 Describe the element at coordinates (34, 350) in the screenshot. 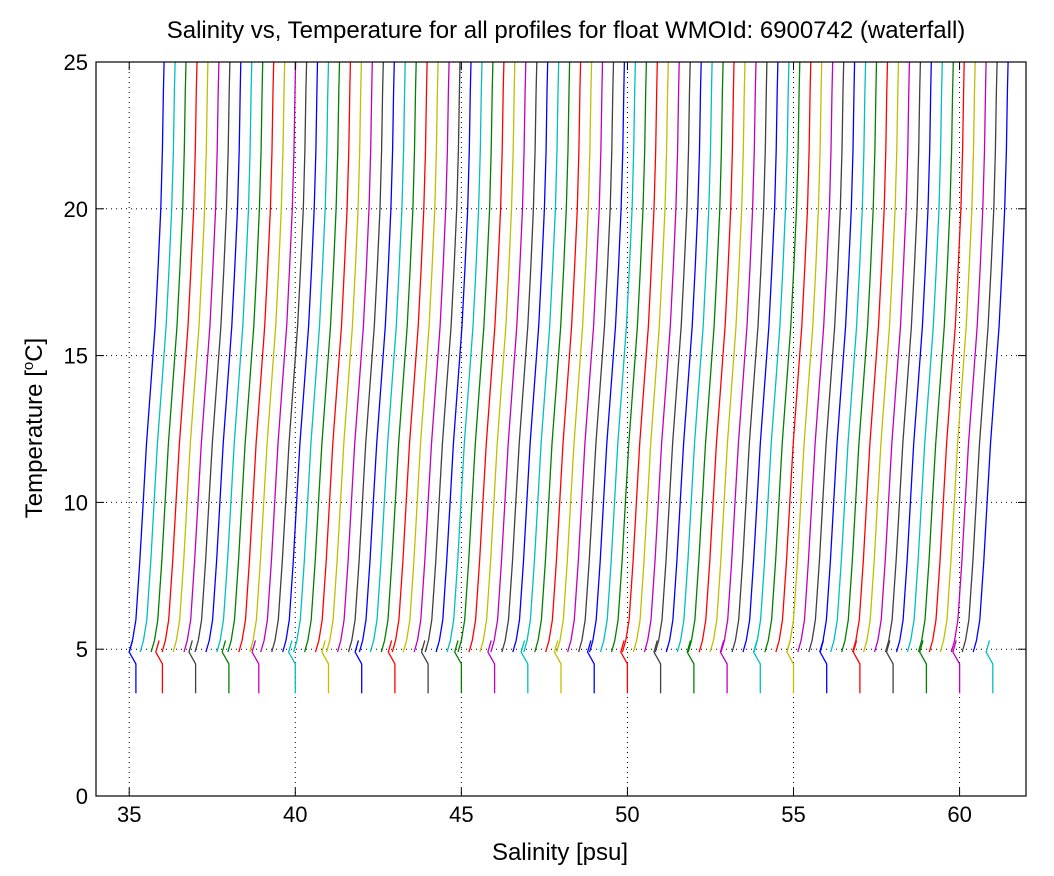

I see `y-axis-label-tail: C]` at that location.